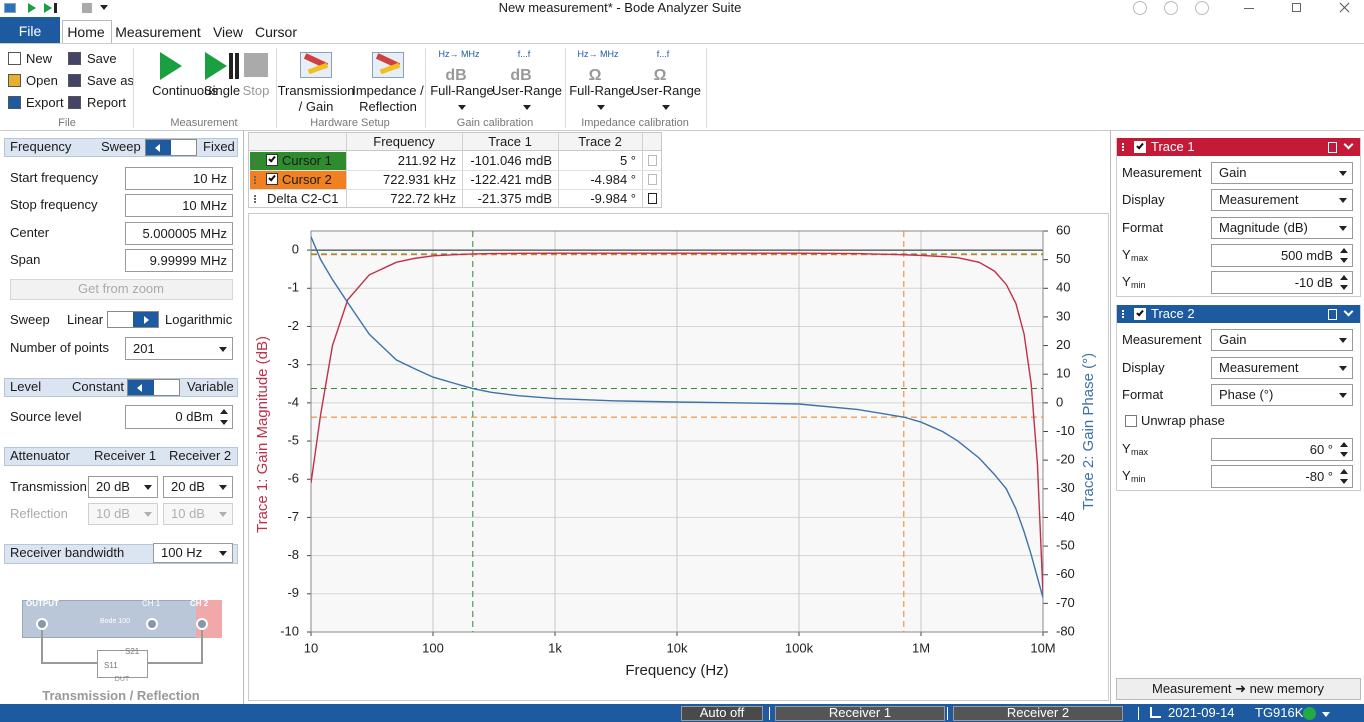 The height and width of the screenshot is (722, 1364). I want to click on y-axis-label: Trace 1: Gain Magnitude (dB), so click(262, 434).